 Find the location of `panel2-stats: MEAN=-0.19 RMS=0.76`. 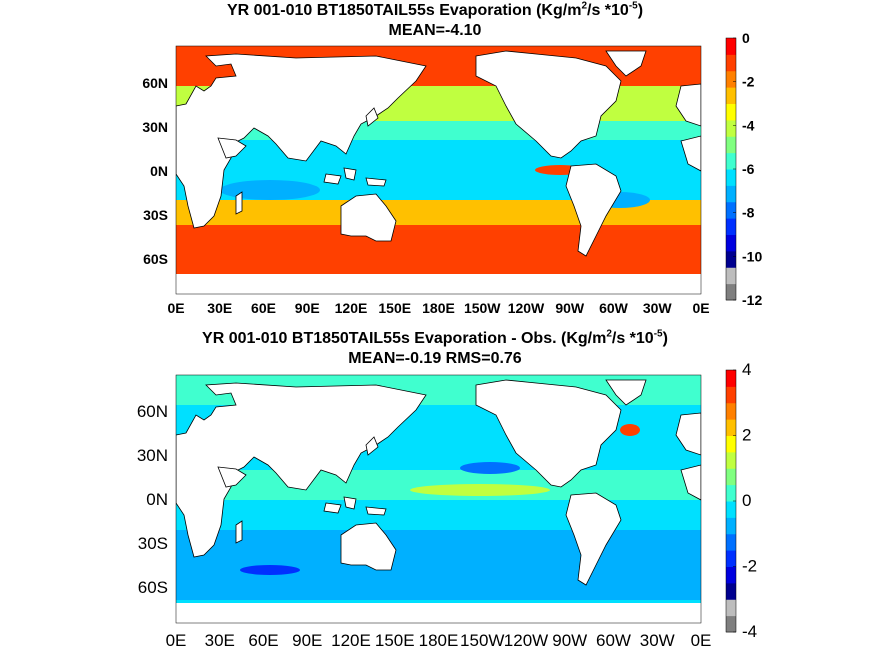

panel2-stats: MEAN=-0.19 RMS=0.76 is located at coordinates (435, 358).